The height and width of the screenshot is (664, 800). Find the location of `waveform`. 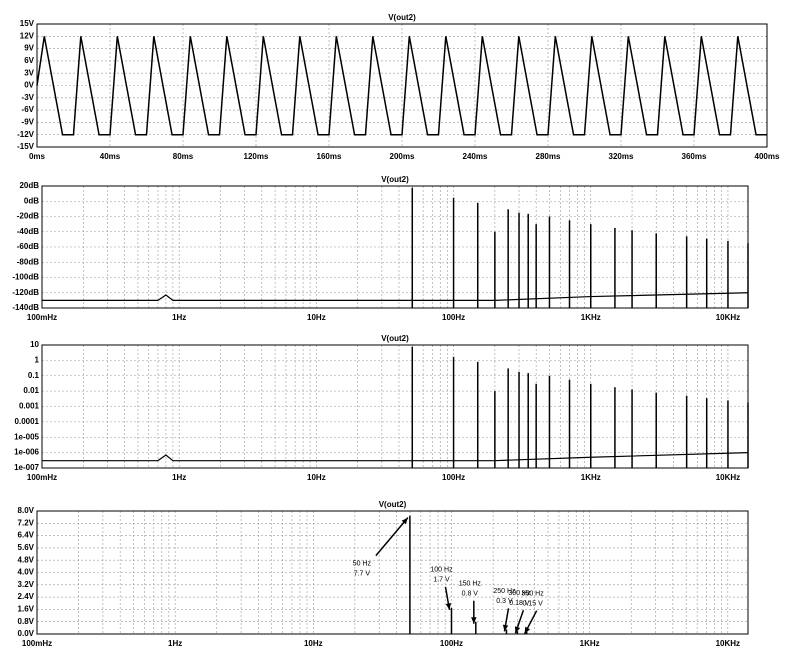

waveform is located at coordinates (401, 86).